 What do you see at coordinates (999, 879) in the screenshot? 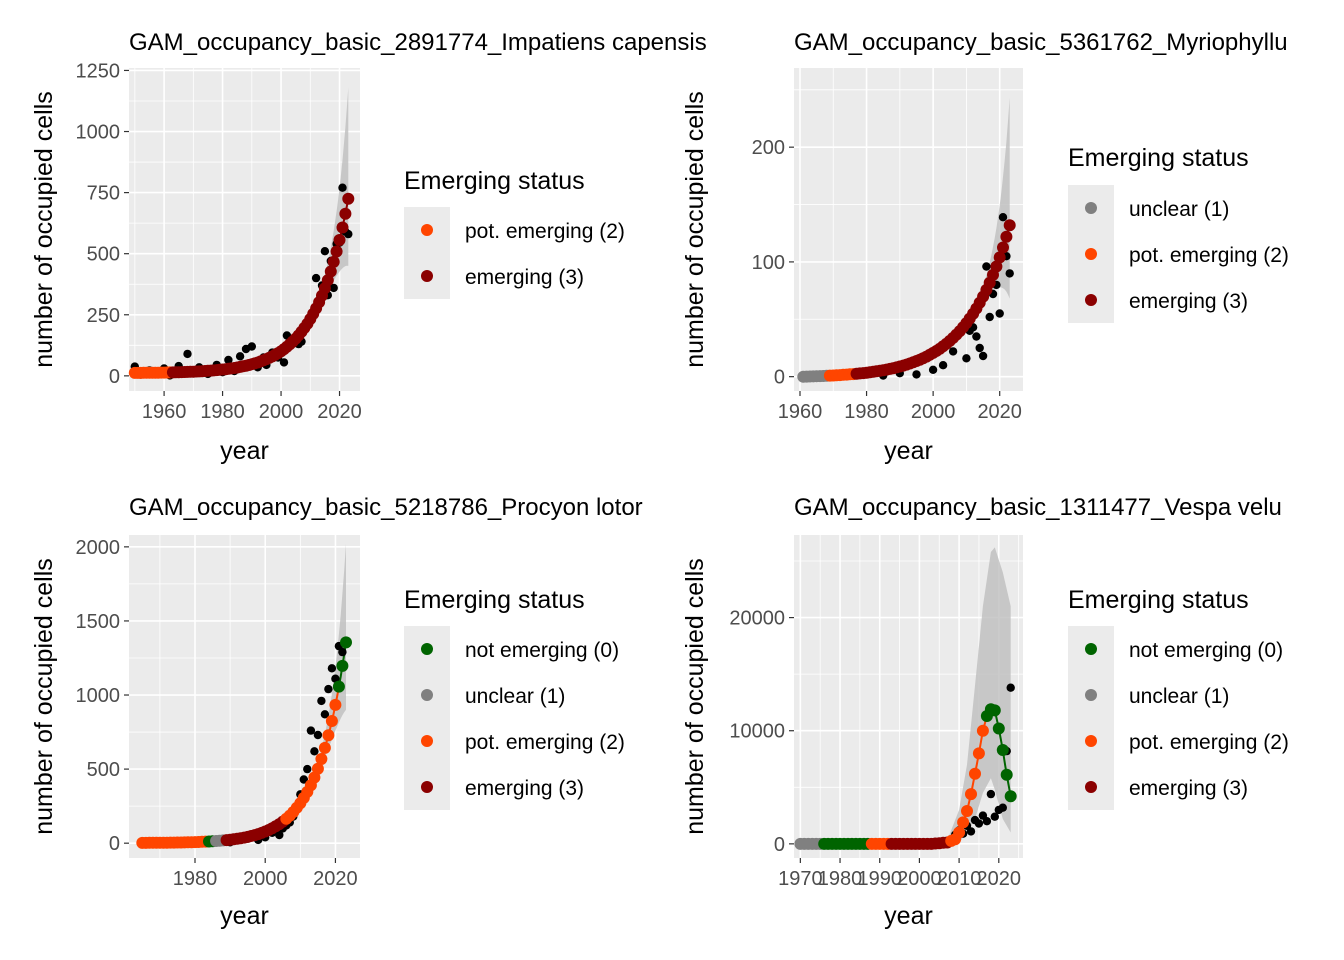
I see `x-tick-label: 2020` at bounding box center [999, 879].